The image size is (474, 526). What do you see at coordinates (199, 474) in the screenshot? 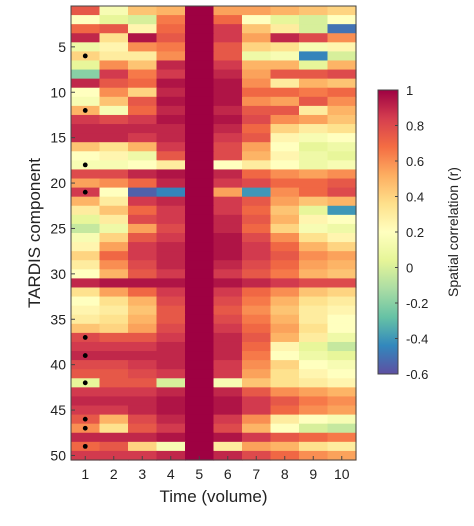
I see `x-tick-label: 5` at bounding box center [199, 474].